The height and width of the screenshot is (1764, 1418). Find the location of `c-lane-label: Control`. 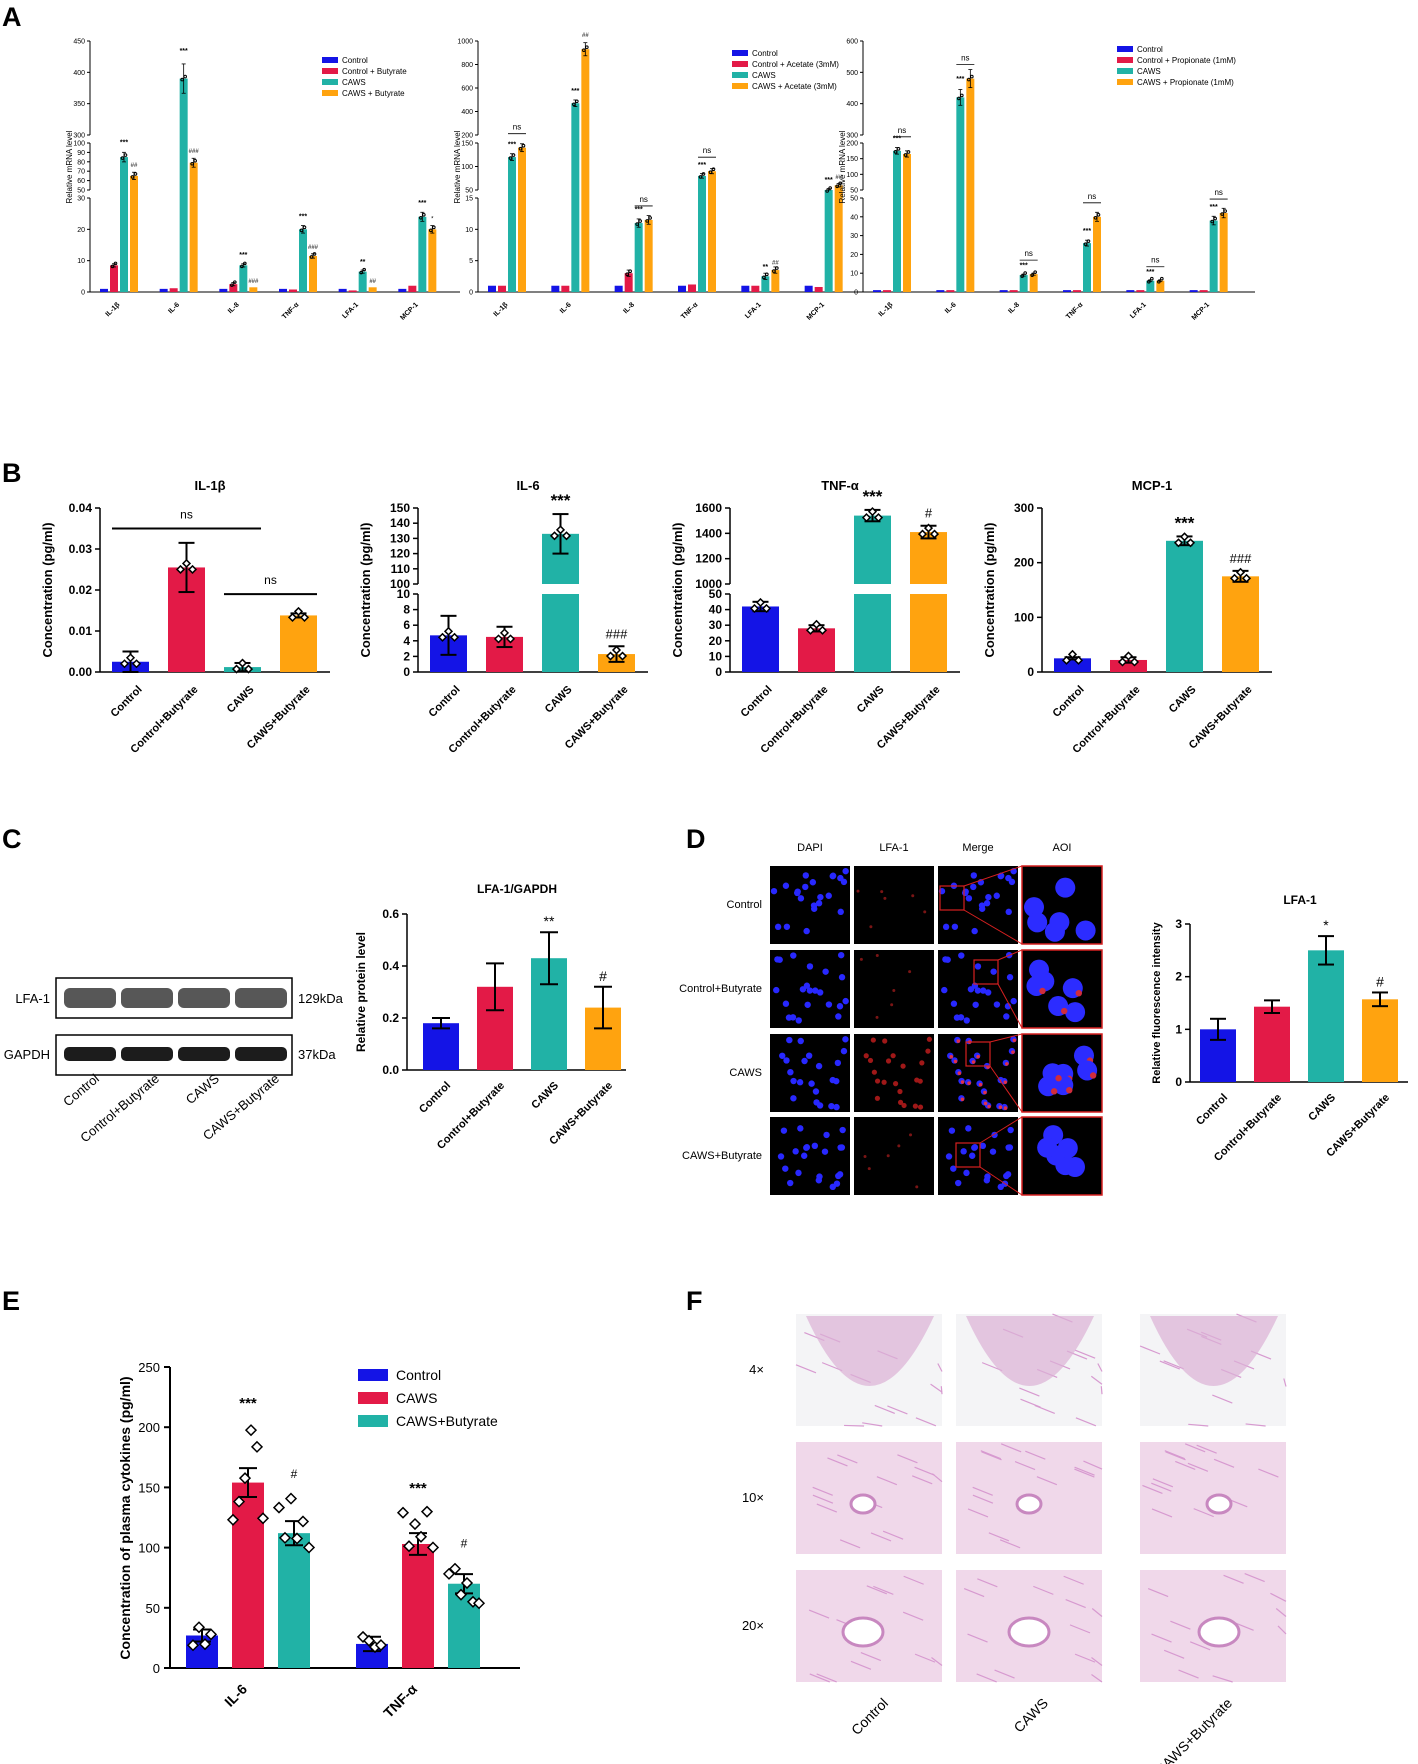

c-lane-label: Control is located at coordinates (81, 1090).